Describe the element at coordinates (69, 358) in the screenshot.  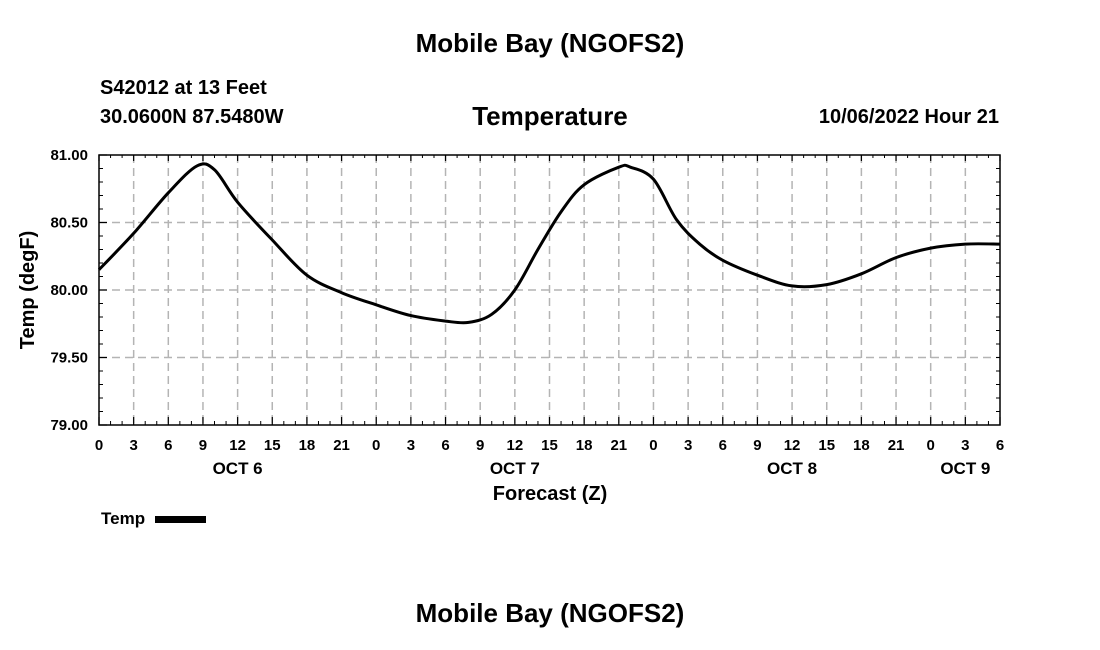
I see `y-tick-label: 79.50` at that location.